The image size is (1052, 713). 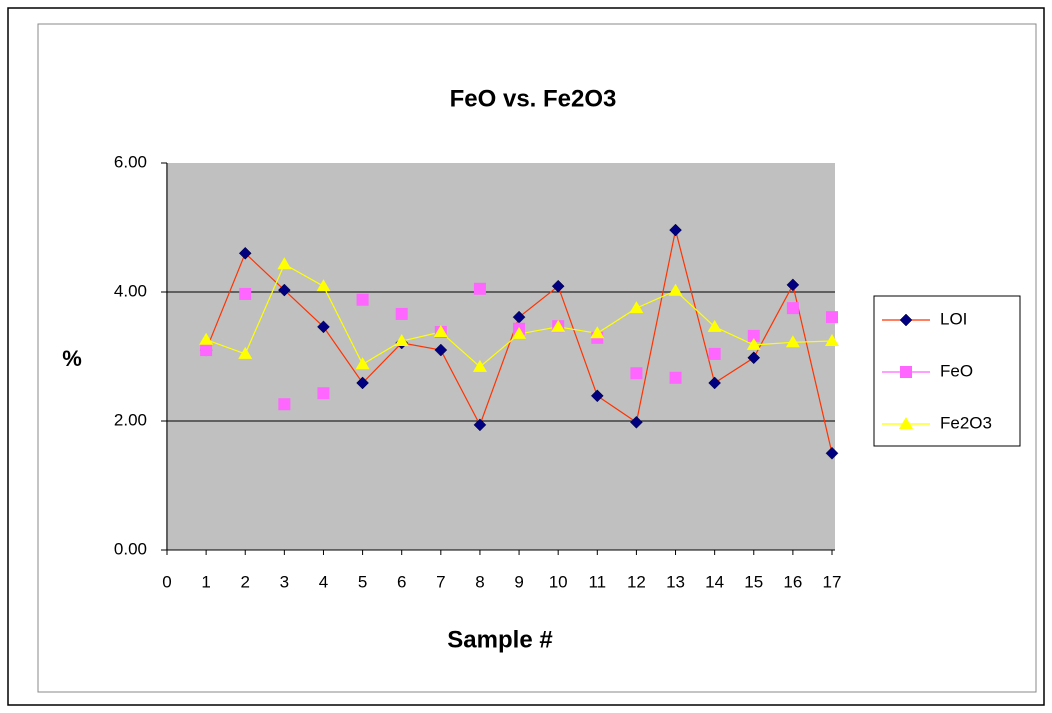 What do you see at coordinates (205, 581) in the screenshot?
I see `x-tick-label: 1` at bounding box center [205, 581].